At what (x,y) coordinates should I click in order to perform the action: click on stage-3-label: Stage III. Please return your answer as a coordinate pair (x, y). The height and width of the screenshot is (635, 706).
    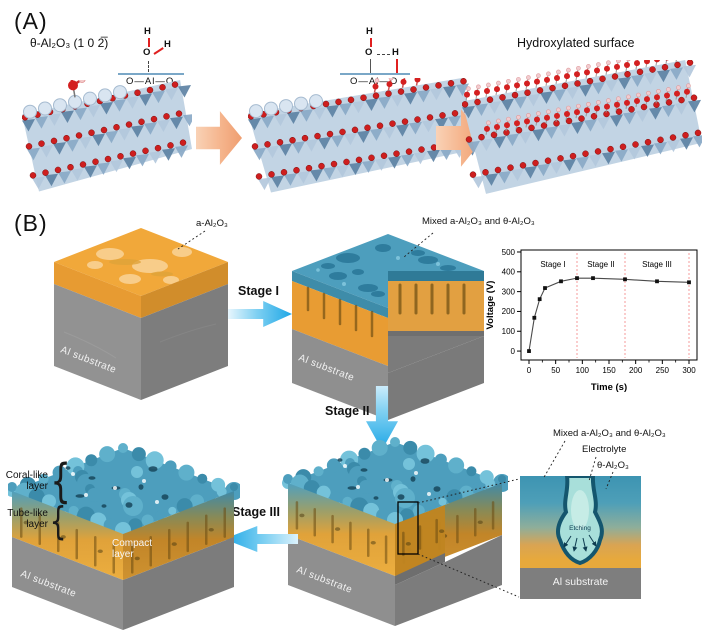
    Looking at the image, I should click on (256, 512).